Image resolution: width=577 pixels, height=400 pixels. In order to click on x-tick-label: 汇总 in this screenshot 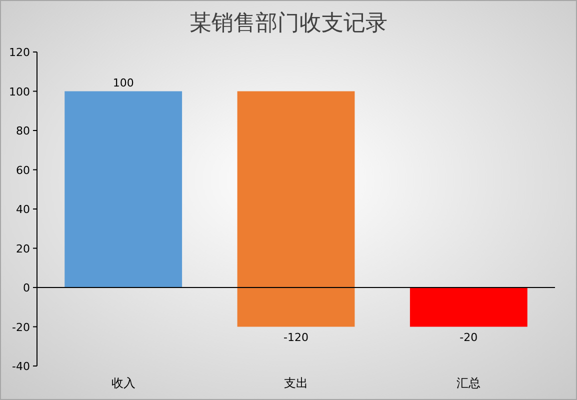, I will do `click(468, 383)`.